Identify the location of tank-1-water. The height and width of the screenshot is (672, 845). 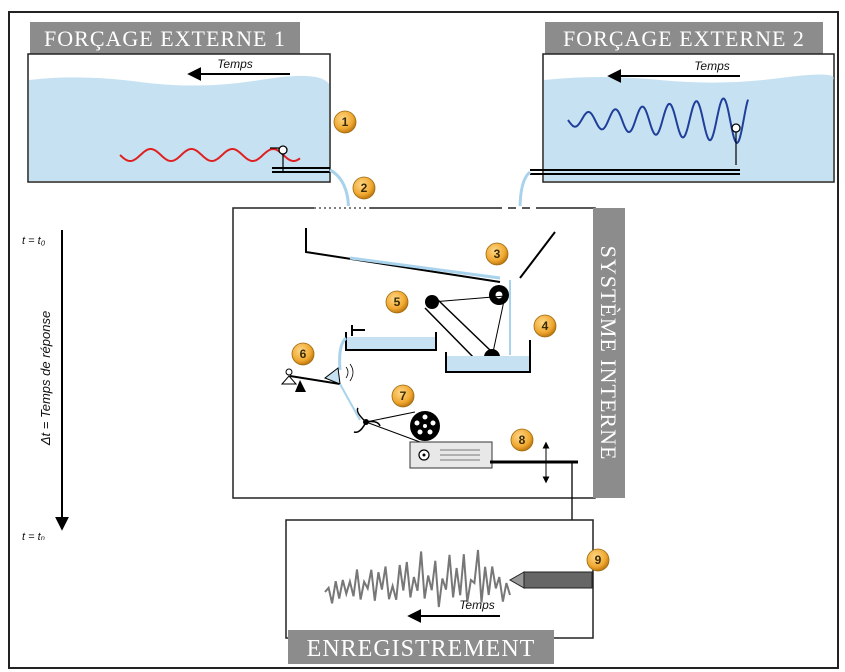
(179, 128).